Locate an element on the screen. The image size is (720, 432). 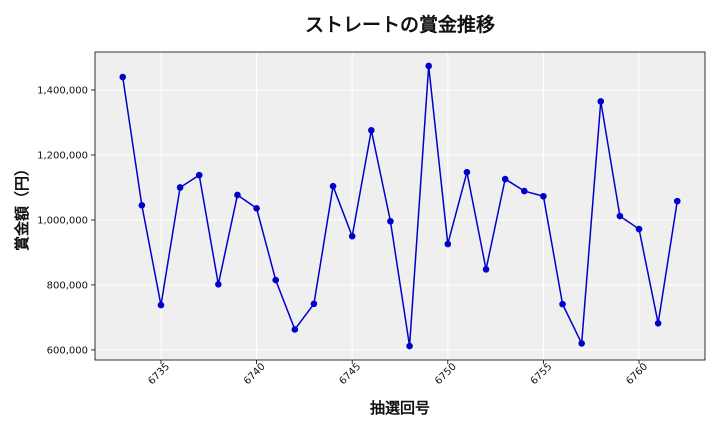
y-axis-label: 賞金額（円） is located at coordinates (22, 206).